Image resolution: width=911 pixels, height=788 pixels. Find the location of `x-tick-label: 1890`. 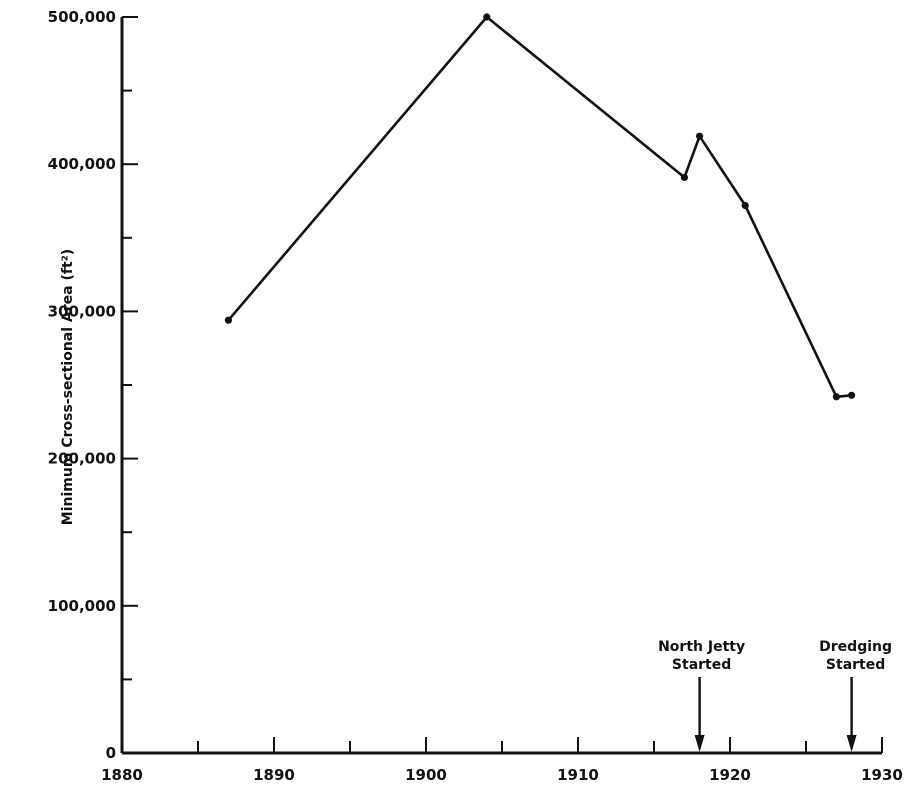

x-tick-label: 1890 is located at coordinates (274, 775).